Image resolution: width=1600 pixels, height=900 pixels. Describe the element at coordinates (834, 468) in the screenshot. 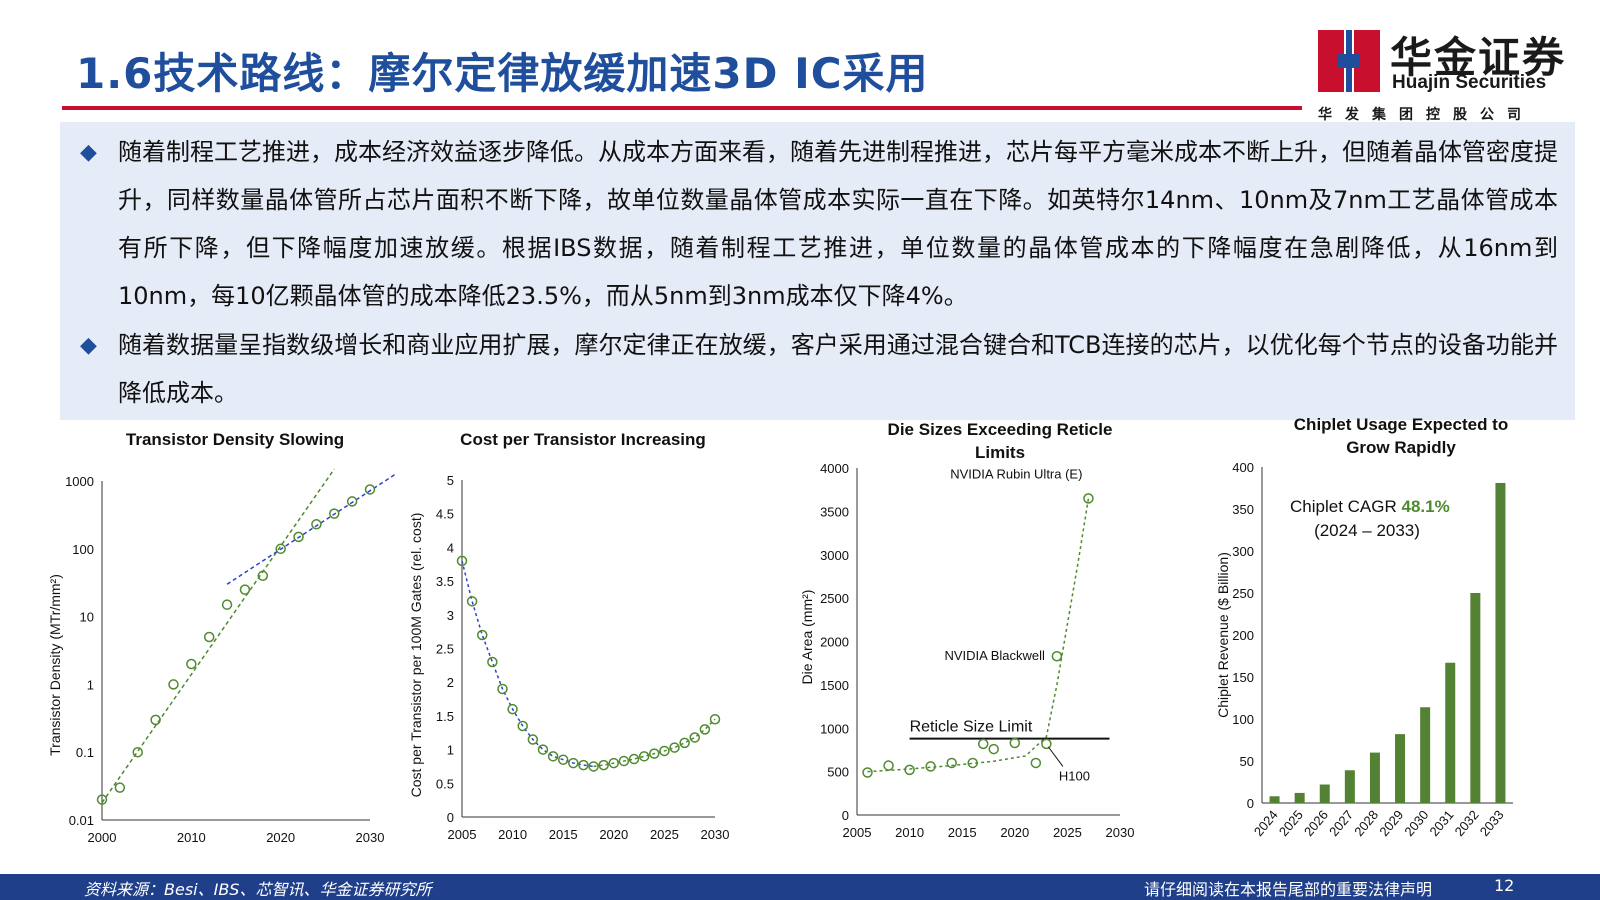

I see `y-tick-label: 4000` at that location.